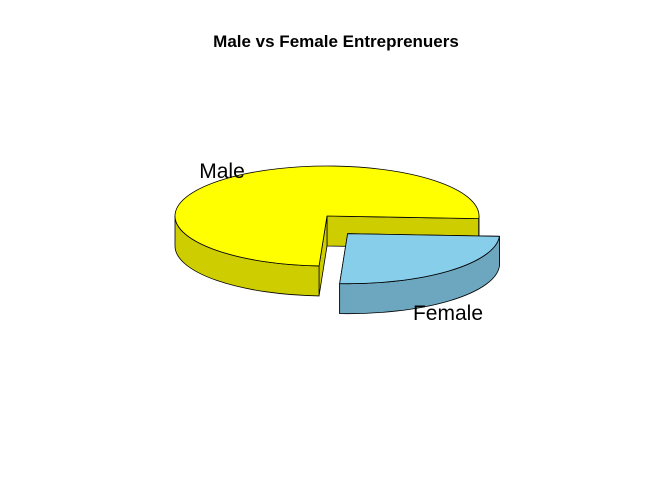 The image size is (672, 485). Describe the element at coordinates (448, 313) in the screenshot. I see `female-slice-label: Female` at that location.